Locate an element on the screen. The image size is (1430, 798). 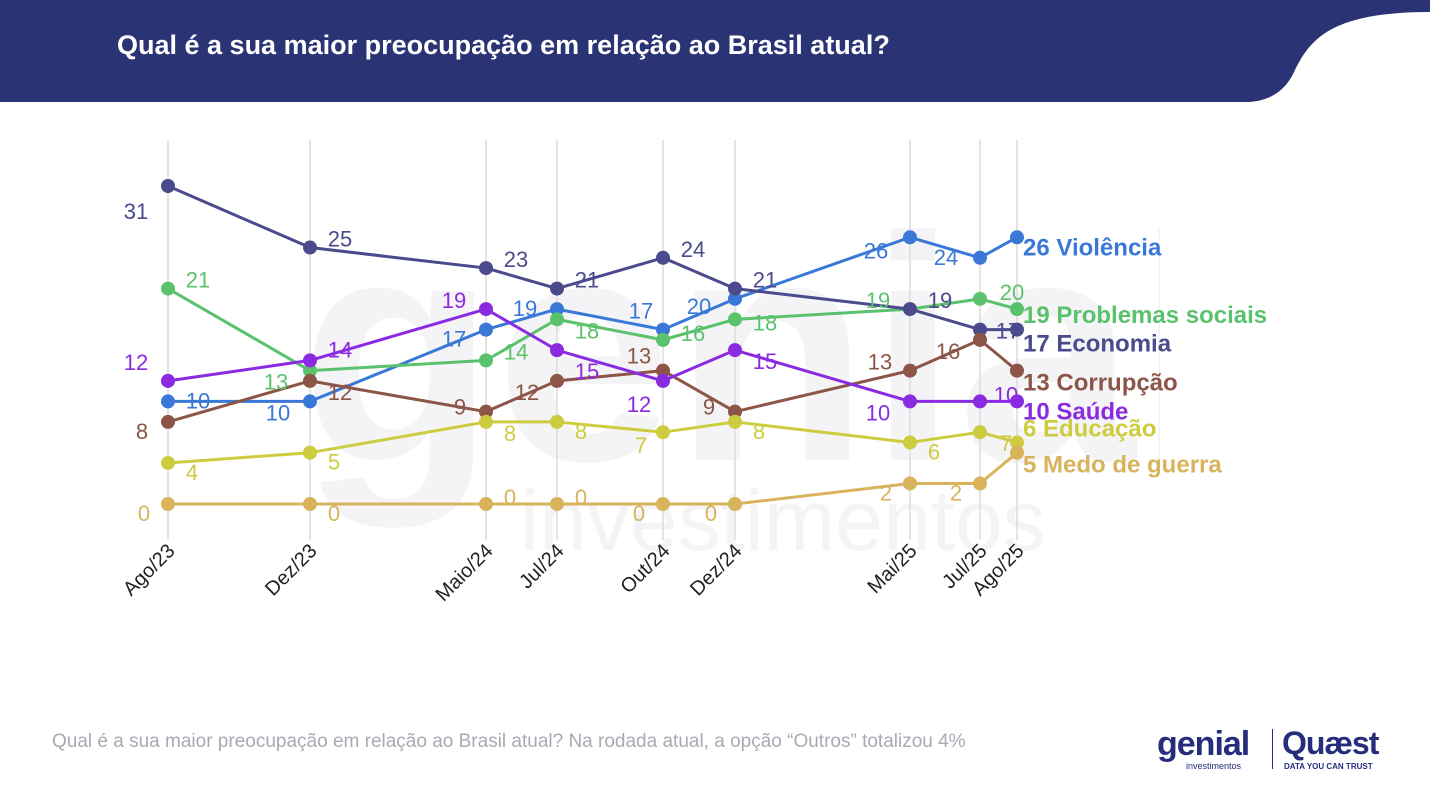
data-label: 31 is located at coordinates (136, 211).